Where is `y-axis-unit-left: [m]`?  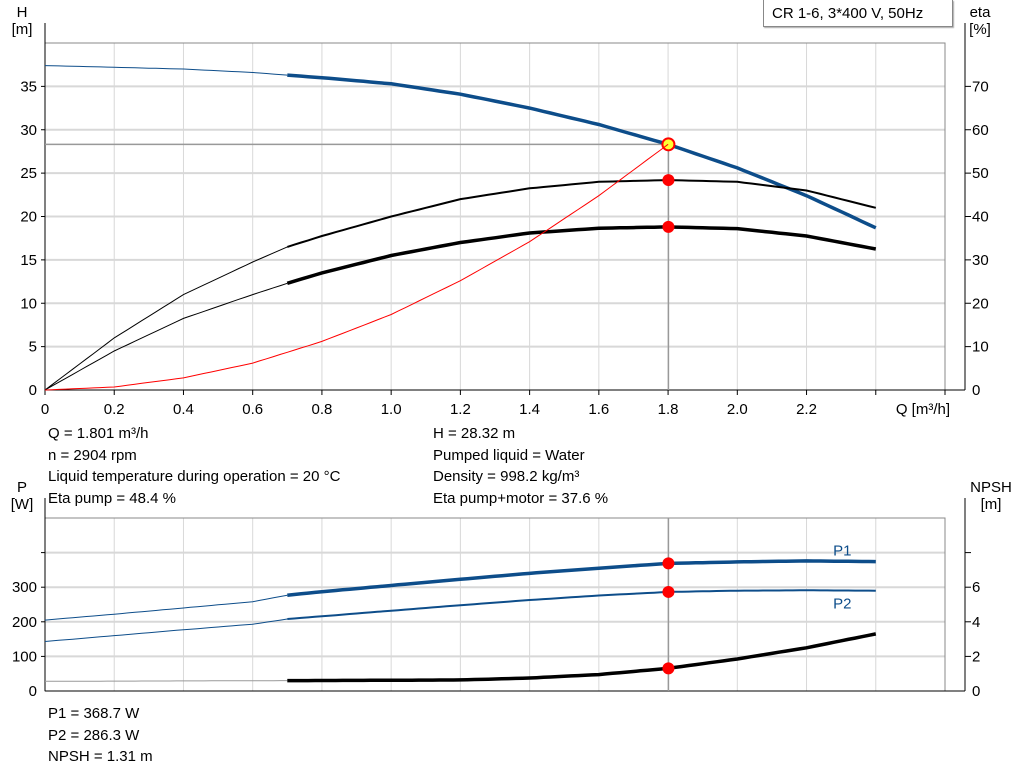
y-axis-unit-left: [m] is located at coordinates (22, 29).